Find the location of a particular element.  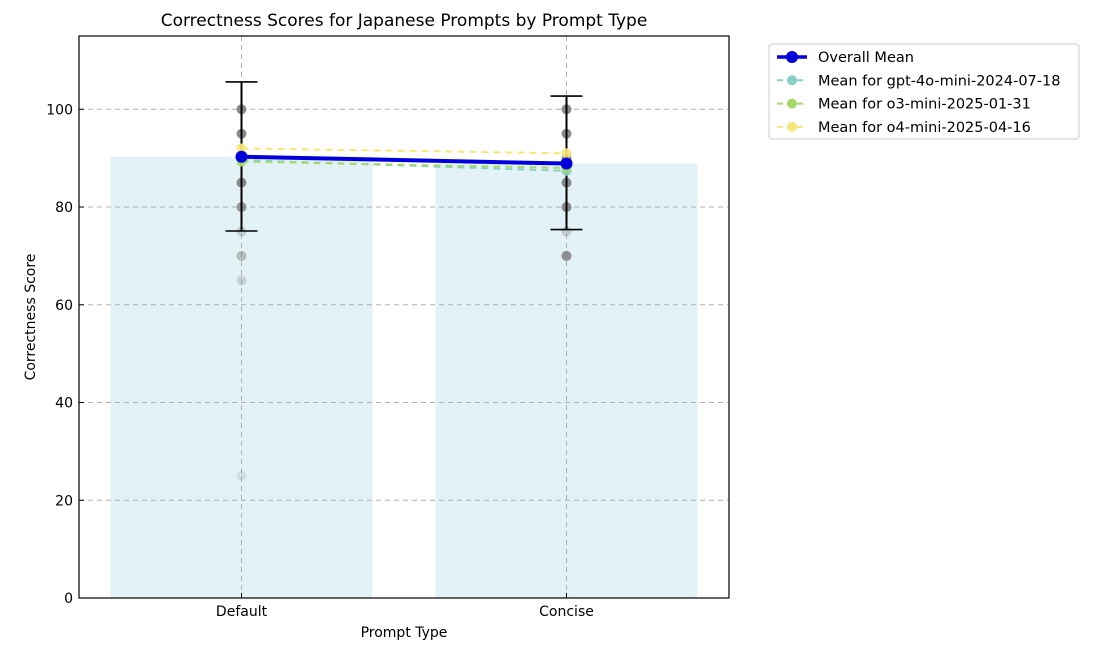

y-tick-label: 100 is located at coordinates (59, 110).